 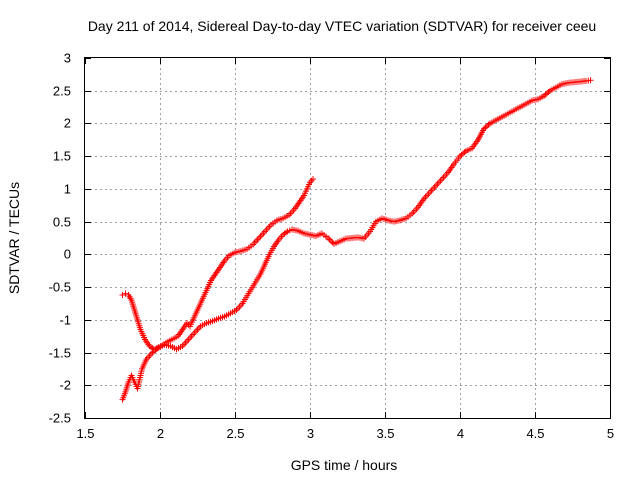 What do you see at coordinates (85, 433) in the screenshot?
I see `x-tick-label: 1.5` at bounding box center [85, 433].